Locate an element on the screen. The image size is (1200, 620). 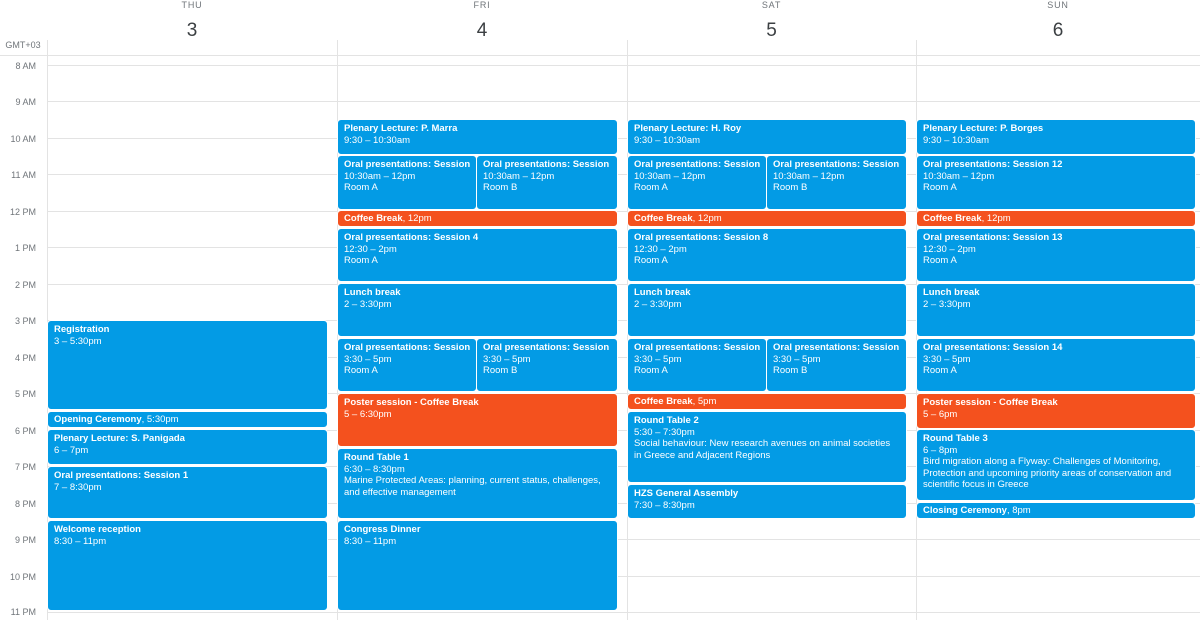
timezone-label: GMT+03 is located at coordinates (23, 45).